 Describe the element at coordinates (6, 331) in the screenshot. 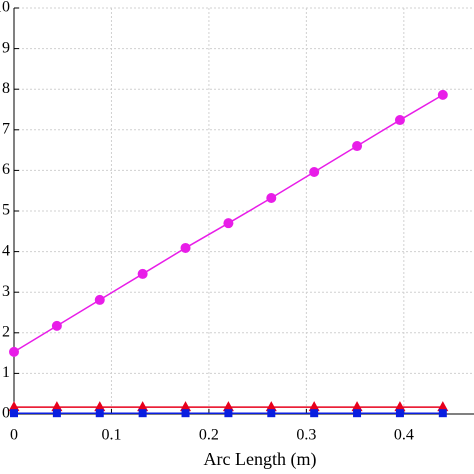

I see `y-tick-label: 2` at that location.